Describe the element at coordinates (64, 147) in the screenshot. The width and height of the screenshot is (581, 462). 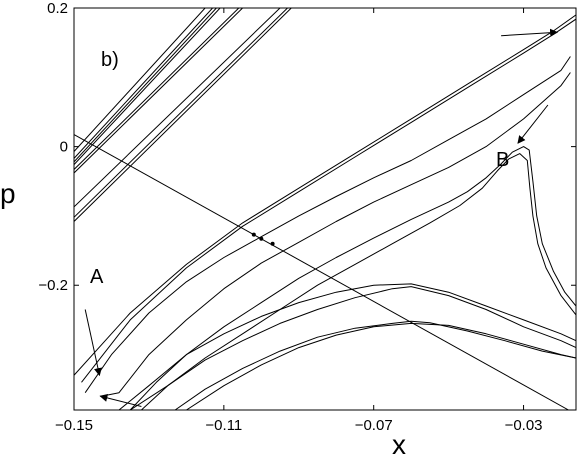
I see `y-tick-label: 0` at that location.